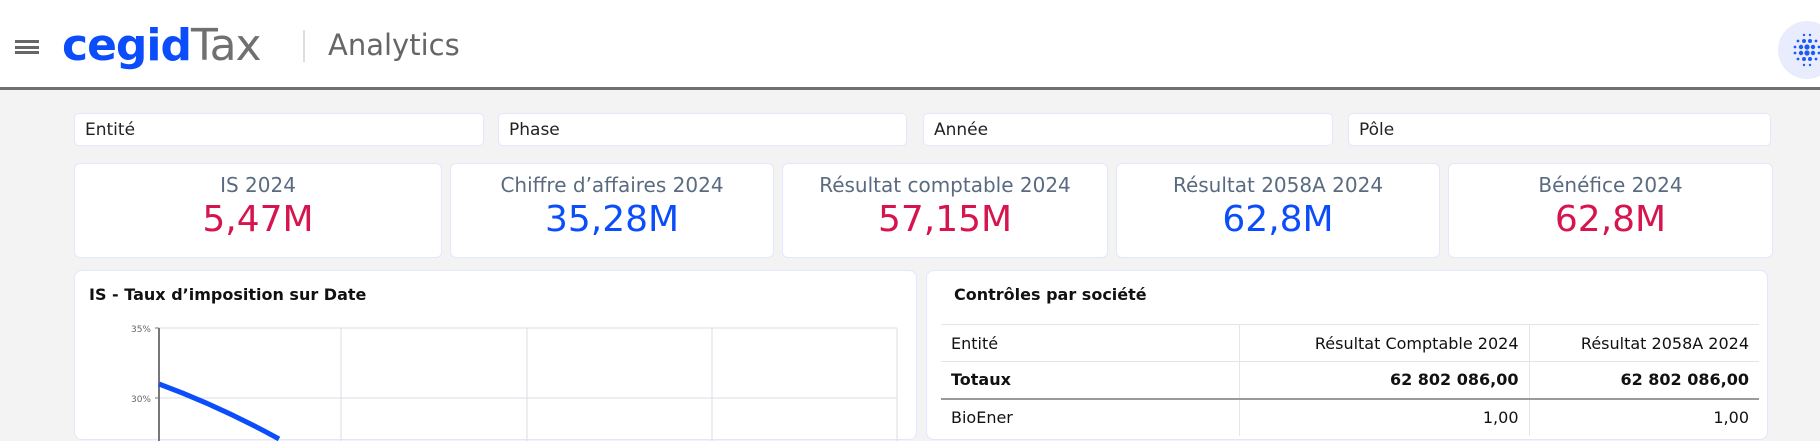 Image resolution: width=1820 pixels, height=441 pixels. I want to click on filter-annee: Année, so click(1128, 129).